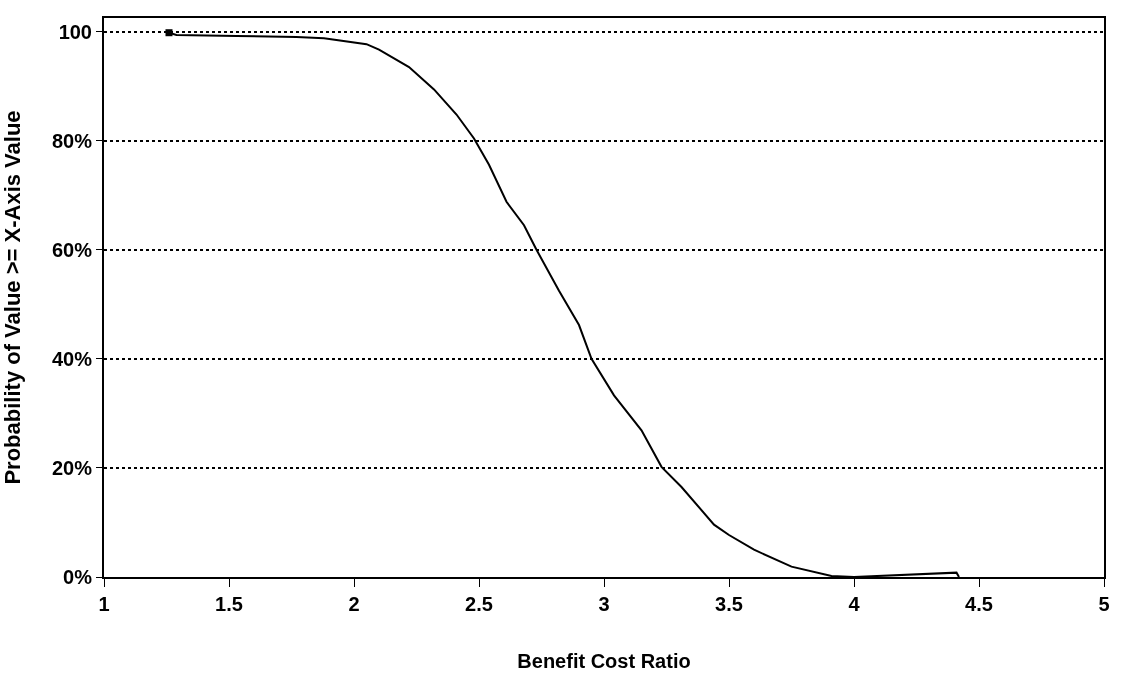  What do you see at coordinates (604, 661) in the screenshot?
I see `x-axis-title: Benefit Cost Ratio` at bounding box center [604, 661].